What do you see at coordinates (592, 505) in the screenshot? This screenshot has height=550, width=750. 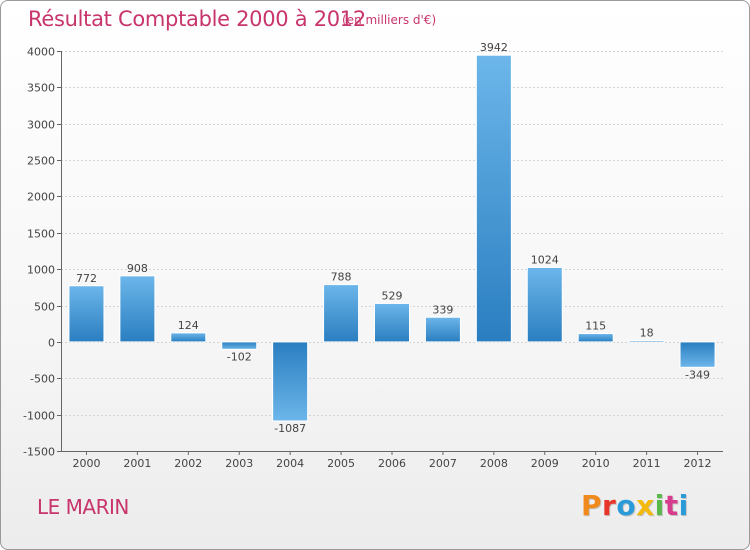 I see `logo-letter: P` at bounding box center [592, 505].